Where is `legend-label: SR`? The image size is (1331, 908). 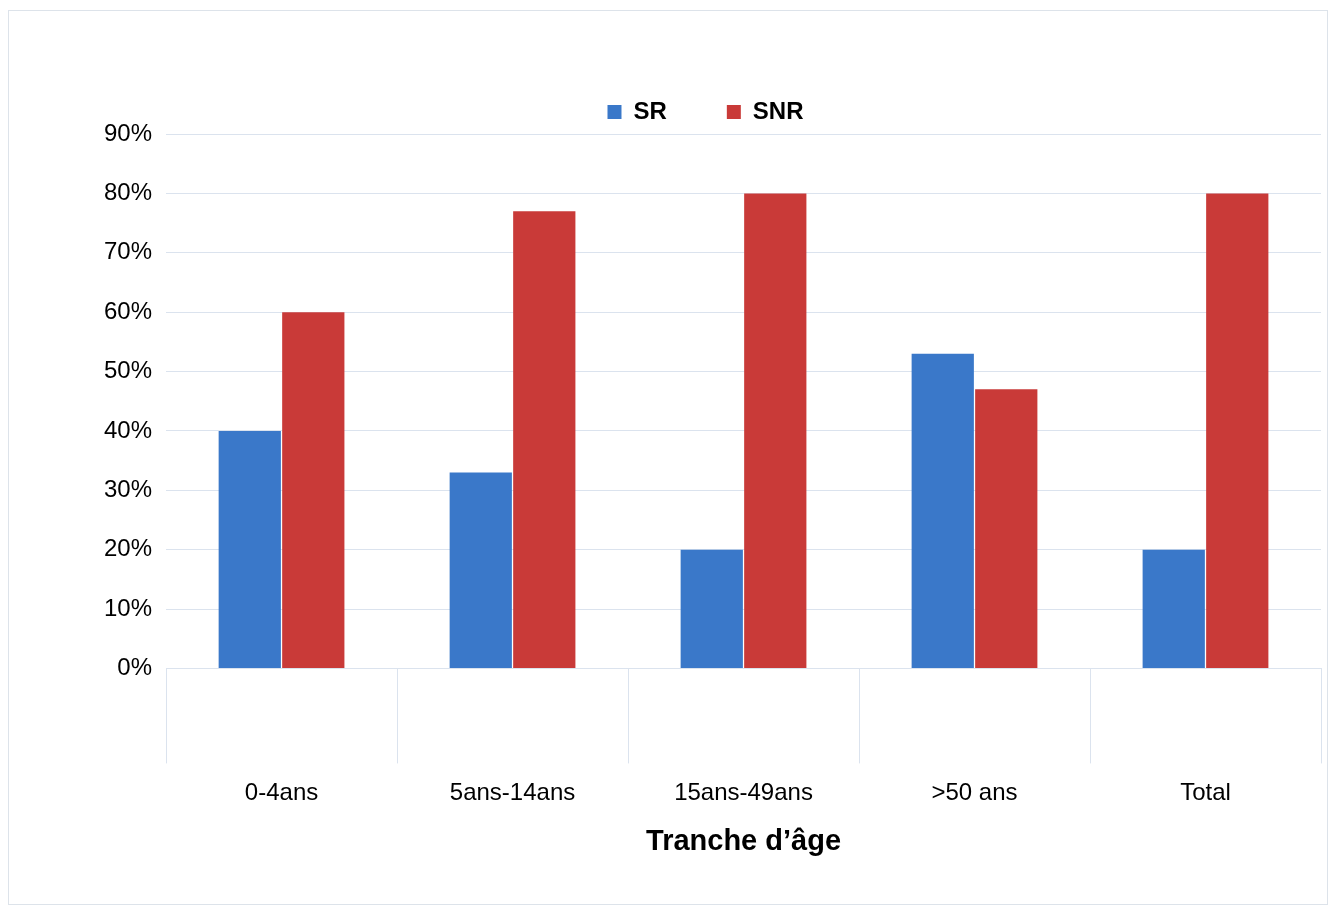 legend-label: SR is located at coordinates (650, 110).